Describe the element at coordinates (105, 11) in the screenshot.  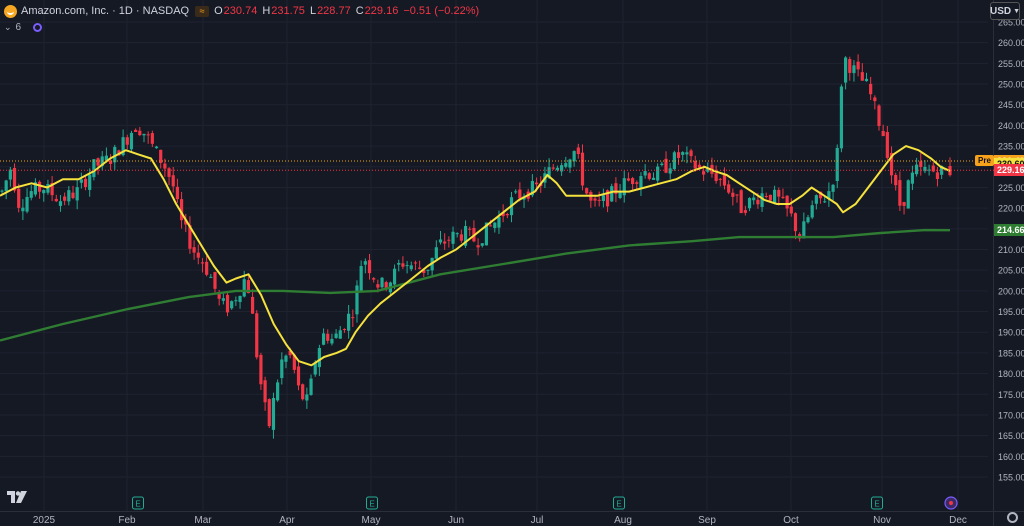
I see `symbol-title: Amazon.com, Inc. · 1D · NASDAQ` at that location.